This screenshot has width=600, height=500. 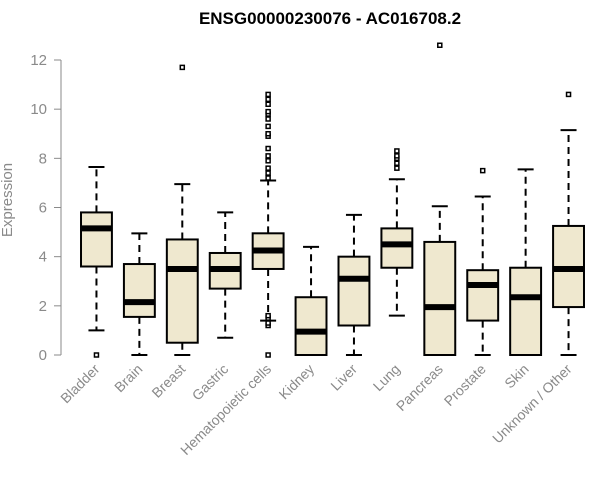 What do you see at coordinates (297, 382) in the screenshot?
I see `x-tick-label: Kidney` at bounding box center [297, 382].